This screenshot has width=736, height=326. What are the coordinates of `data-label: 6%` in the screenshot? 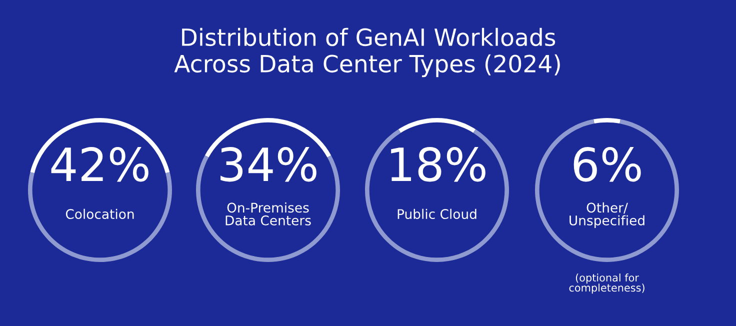 It's located at (607, 164).